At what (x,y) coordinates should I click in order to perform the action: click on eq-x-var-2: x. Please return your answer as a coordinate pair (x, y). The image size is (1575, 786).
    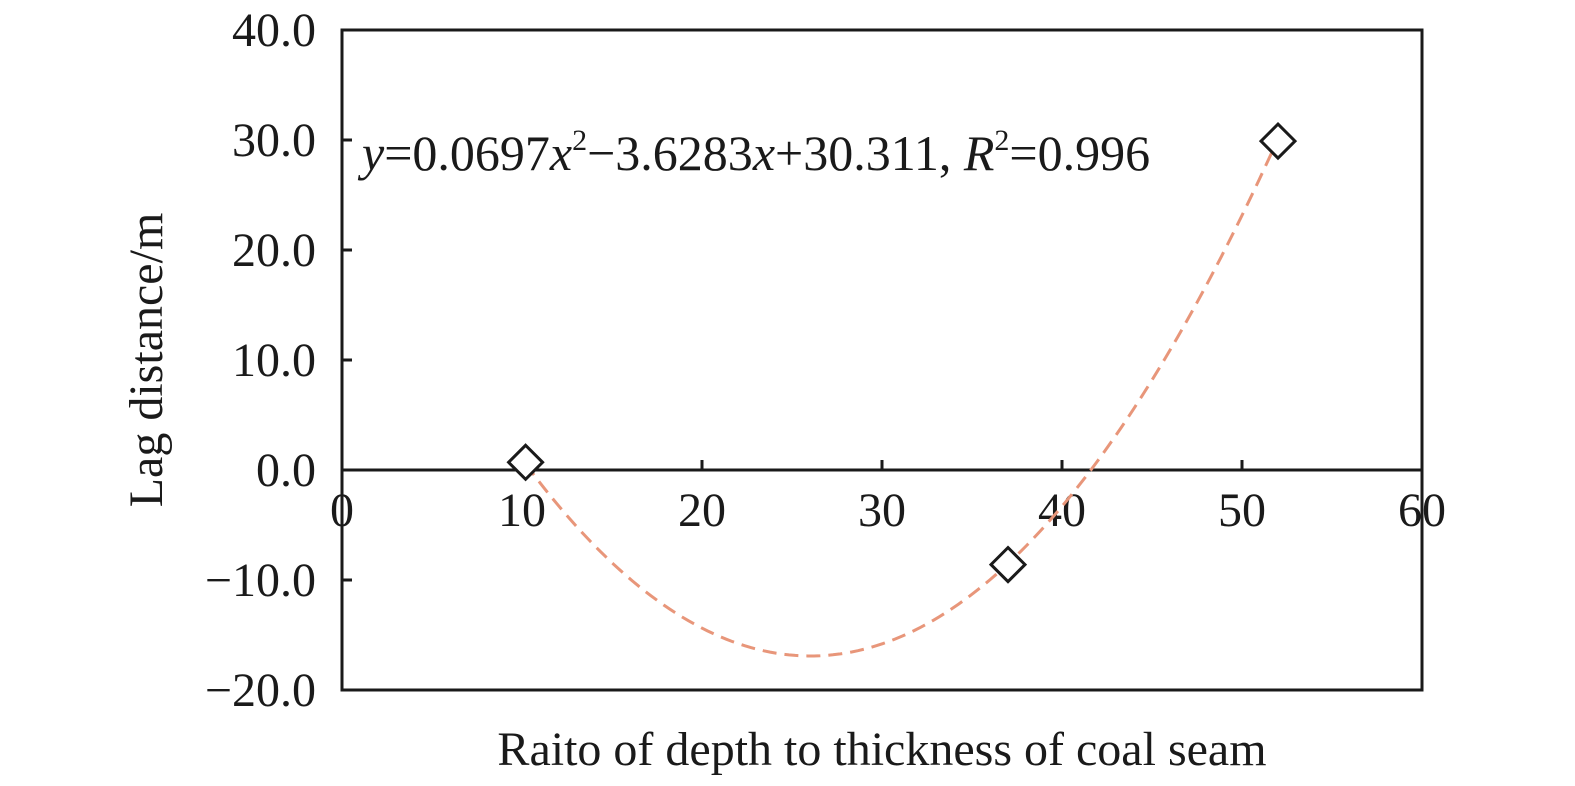
    Looking at the image, I should click on (763, 153).